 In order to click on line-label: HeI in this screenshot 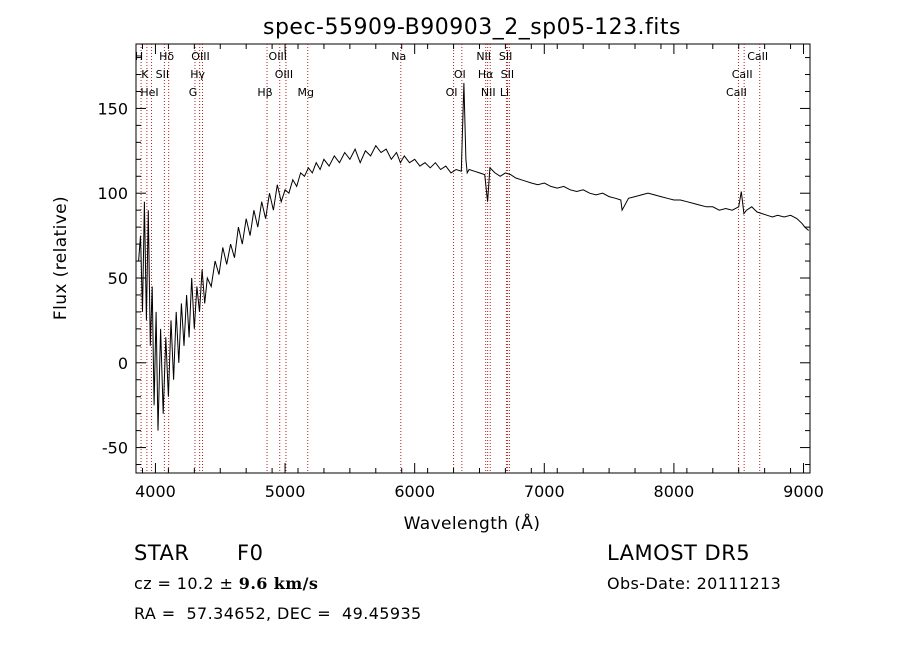, I will do `click(149, 92)`.